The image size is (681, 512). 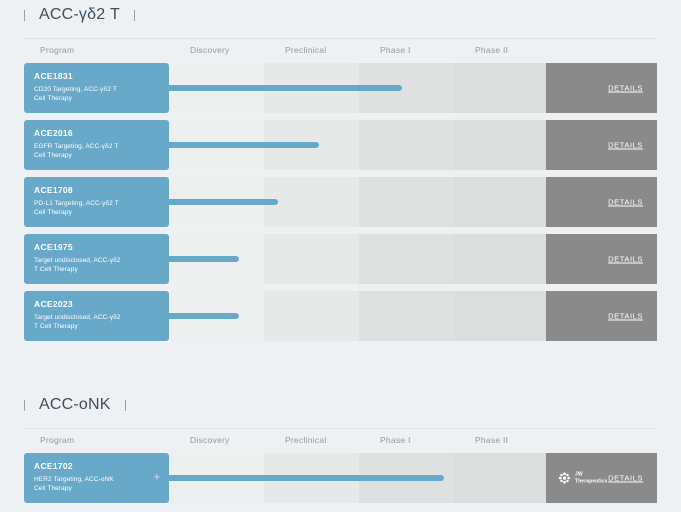 I want to click on program-description: PD-L1 Targeting, ACC-γδ2 T Cell Therapy, so click(x=76, y=208).